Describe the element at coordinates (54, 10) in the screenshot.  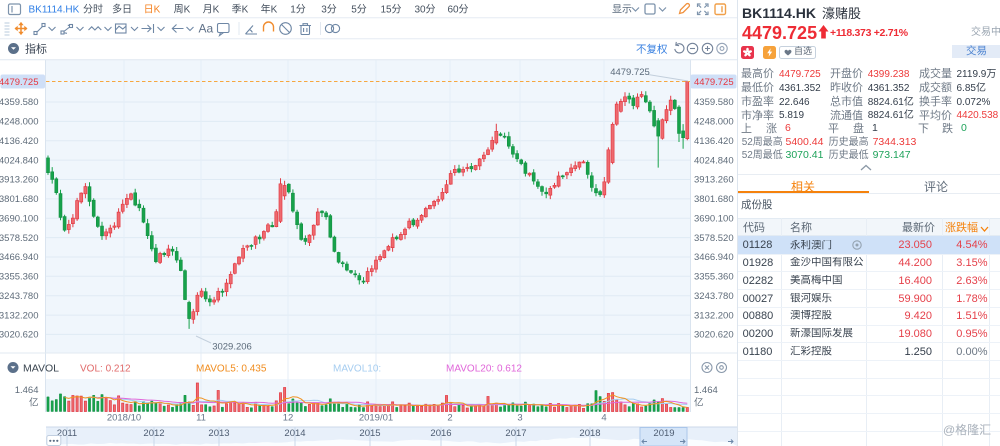
I see `svg-text: BK1114.HK` at that location.